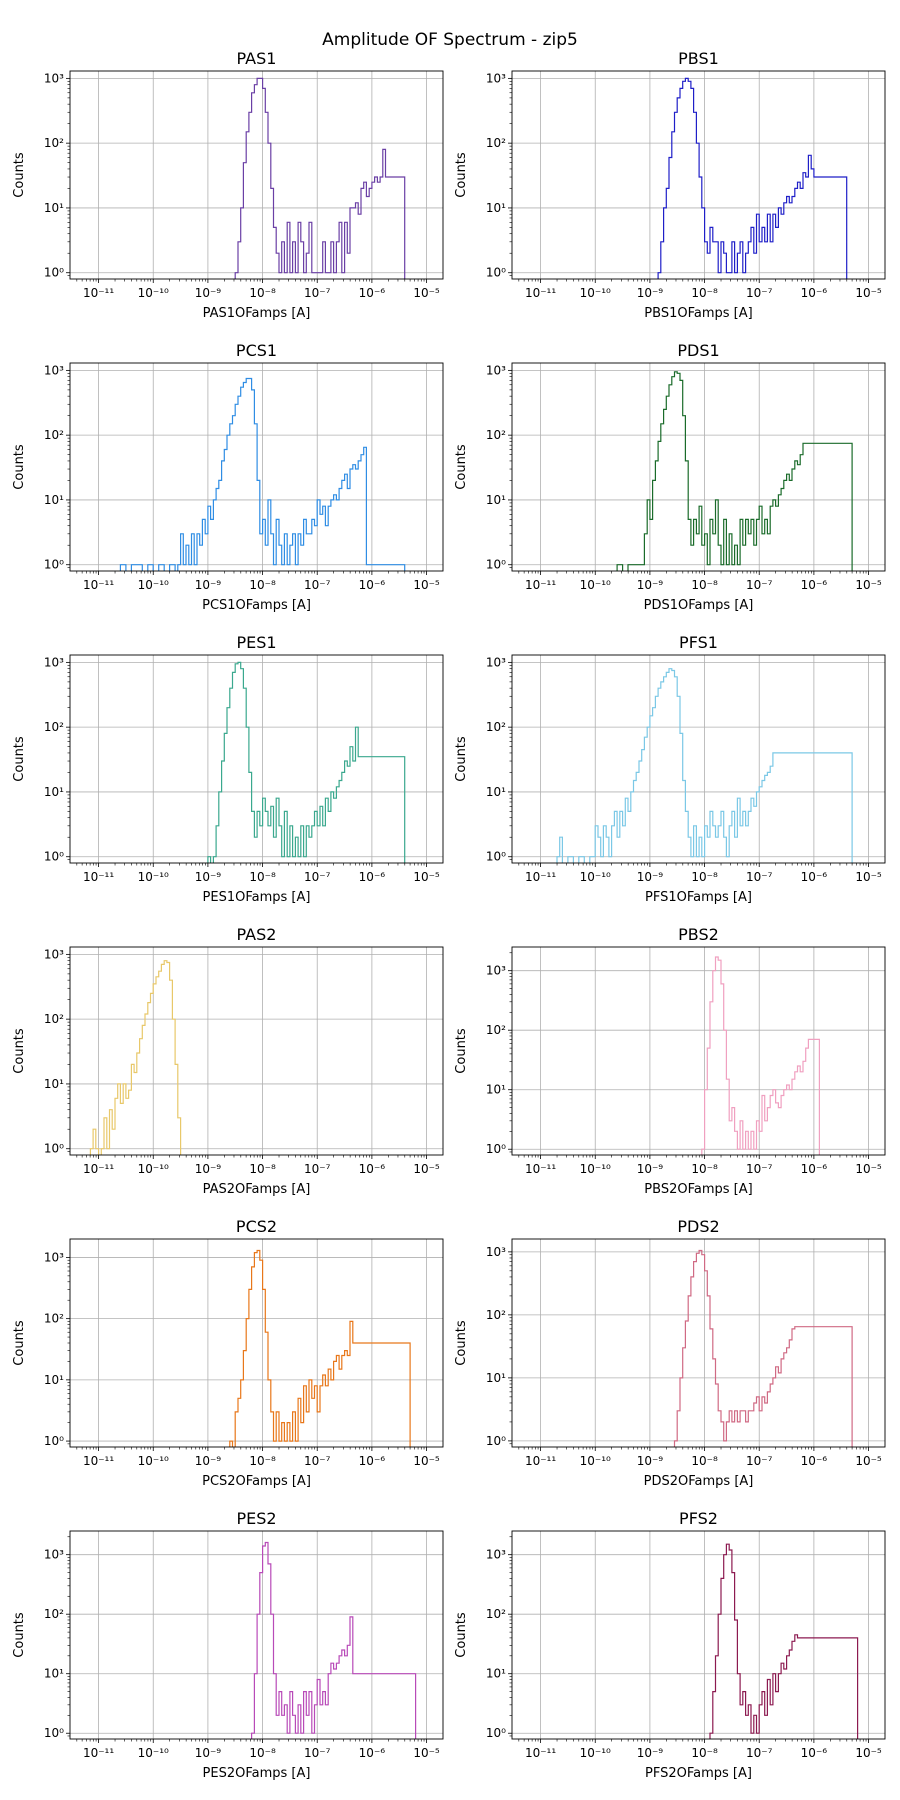 This screenshot has width=900, height=1800. I want to click on x-axis-label: PFS2OFamps [A], so click(698, 1773).